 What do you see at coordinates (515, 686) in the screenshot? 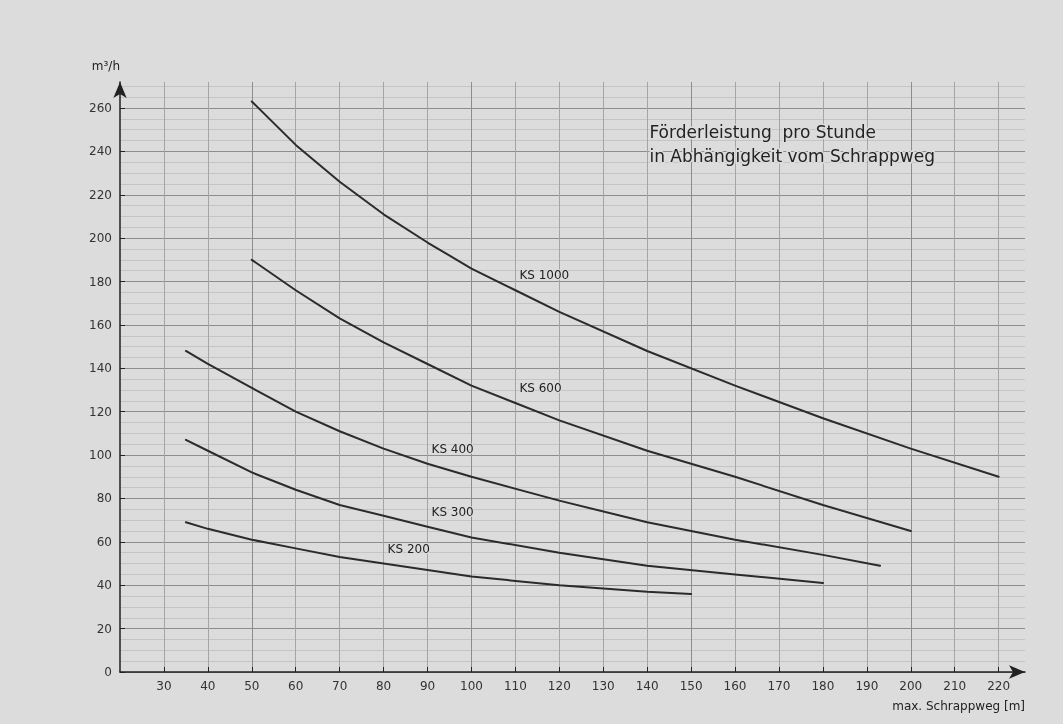
I see `x-tick-label: 110` at bounding box center [515, 686].